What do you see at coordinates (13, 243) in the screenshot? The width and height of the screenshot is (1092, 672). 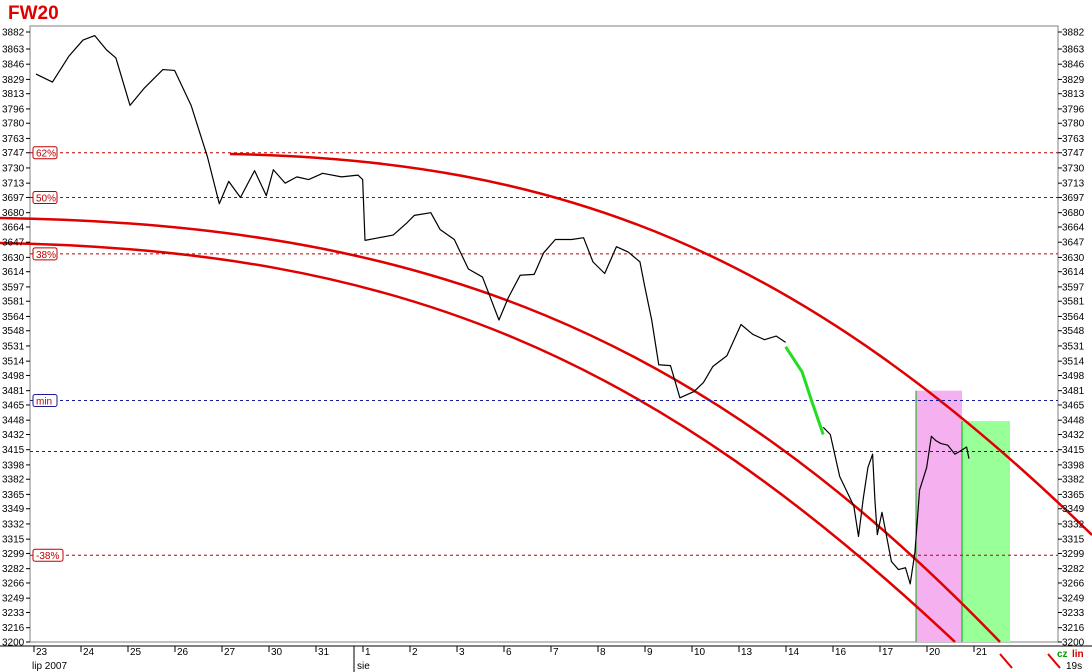 I see `y-tick-label-left: 3647` at bounding box center [13, 243].